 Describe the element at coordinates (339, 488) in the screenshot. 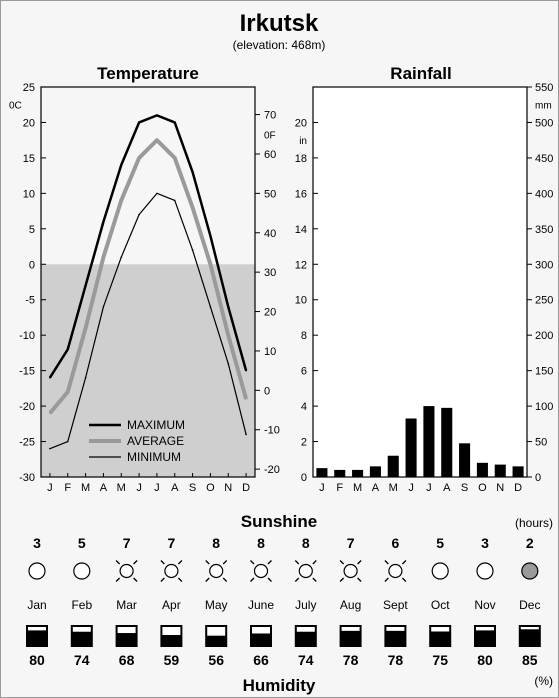

I see `rain-x-tick-label: F` at that location.